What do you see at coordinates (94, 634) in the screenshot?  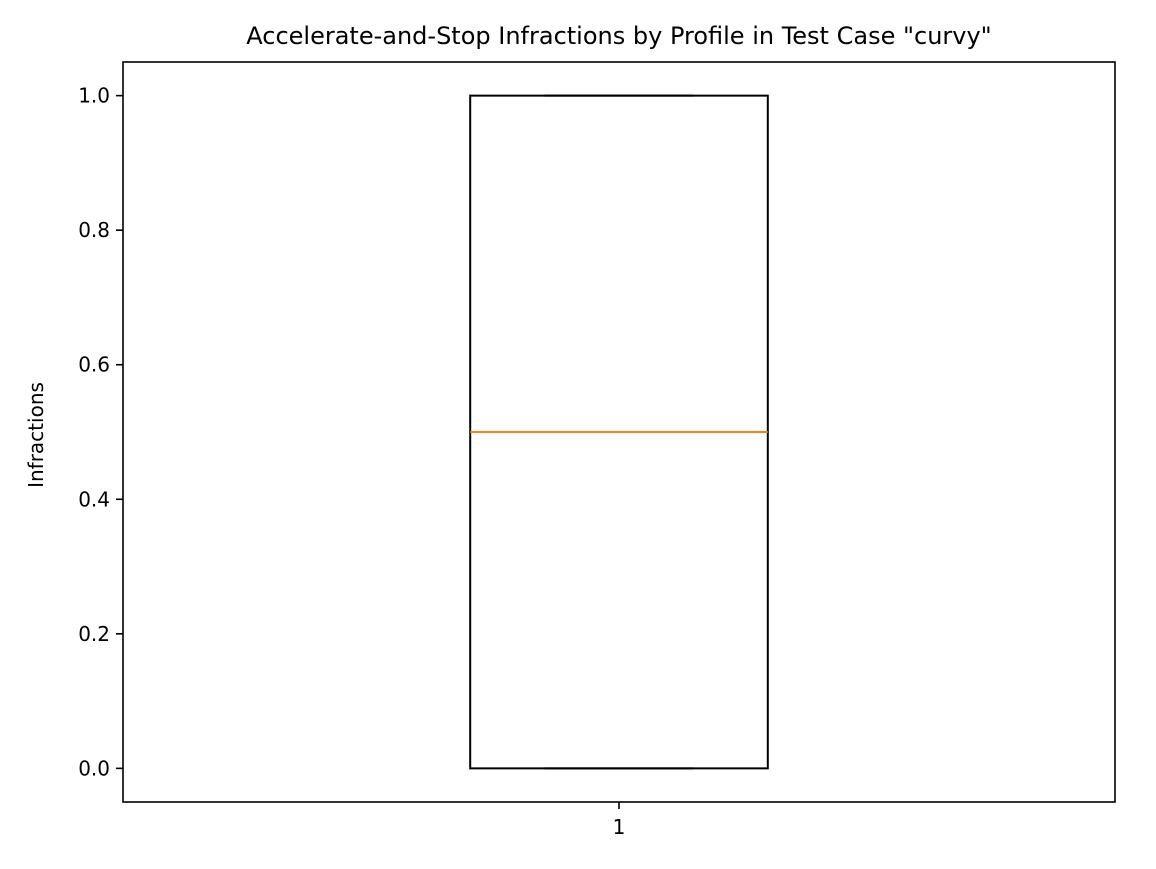 I see `y-tick-label: 0.2` at bounding box center [94, 634].